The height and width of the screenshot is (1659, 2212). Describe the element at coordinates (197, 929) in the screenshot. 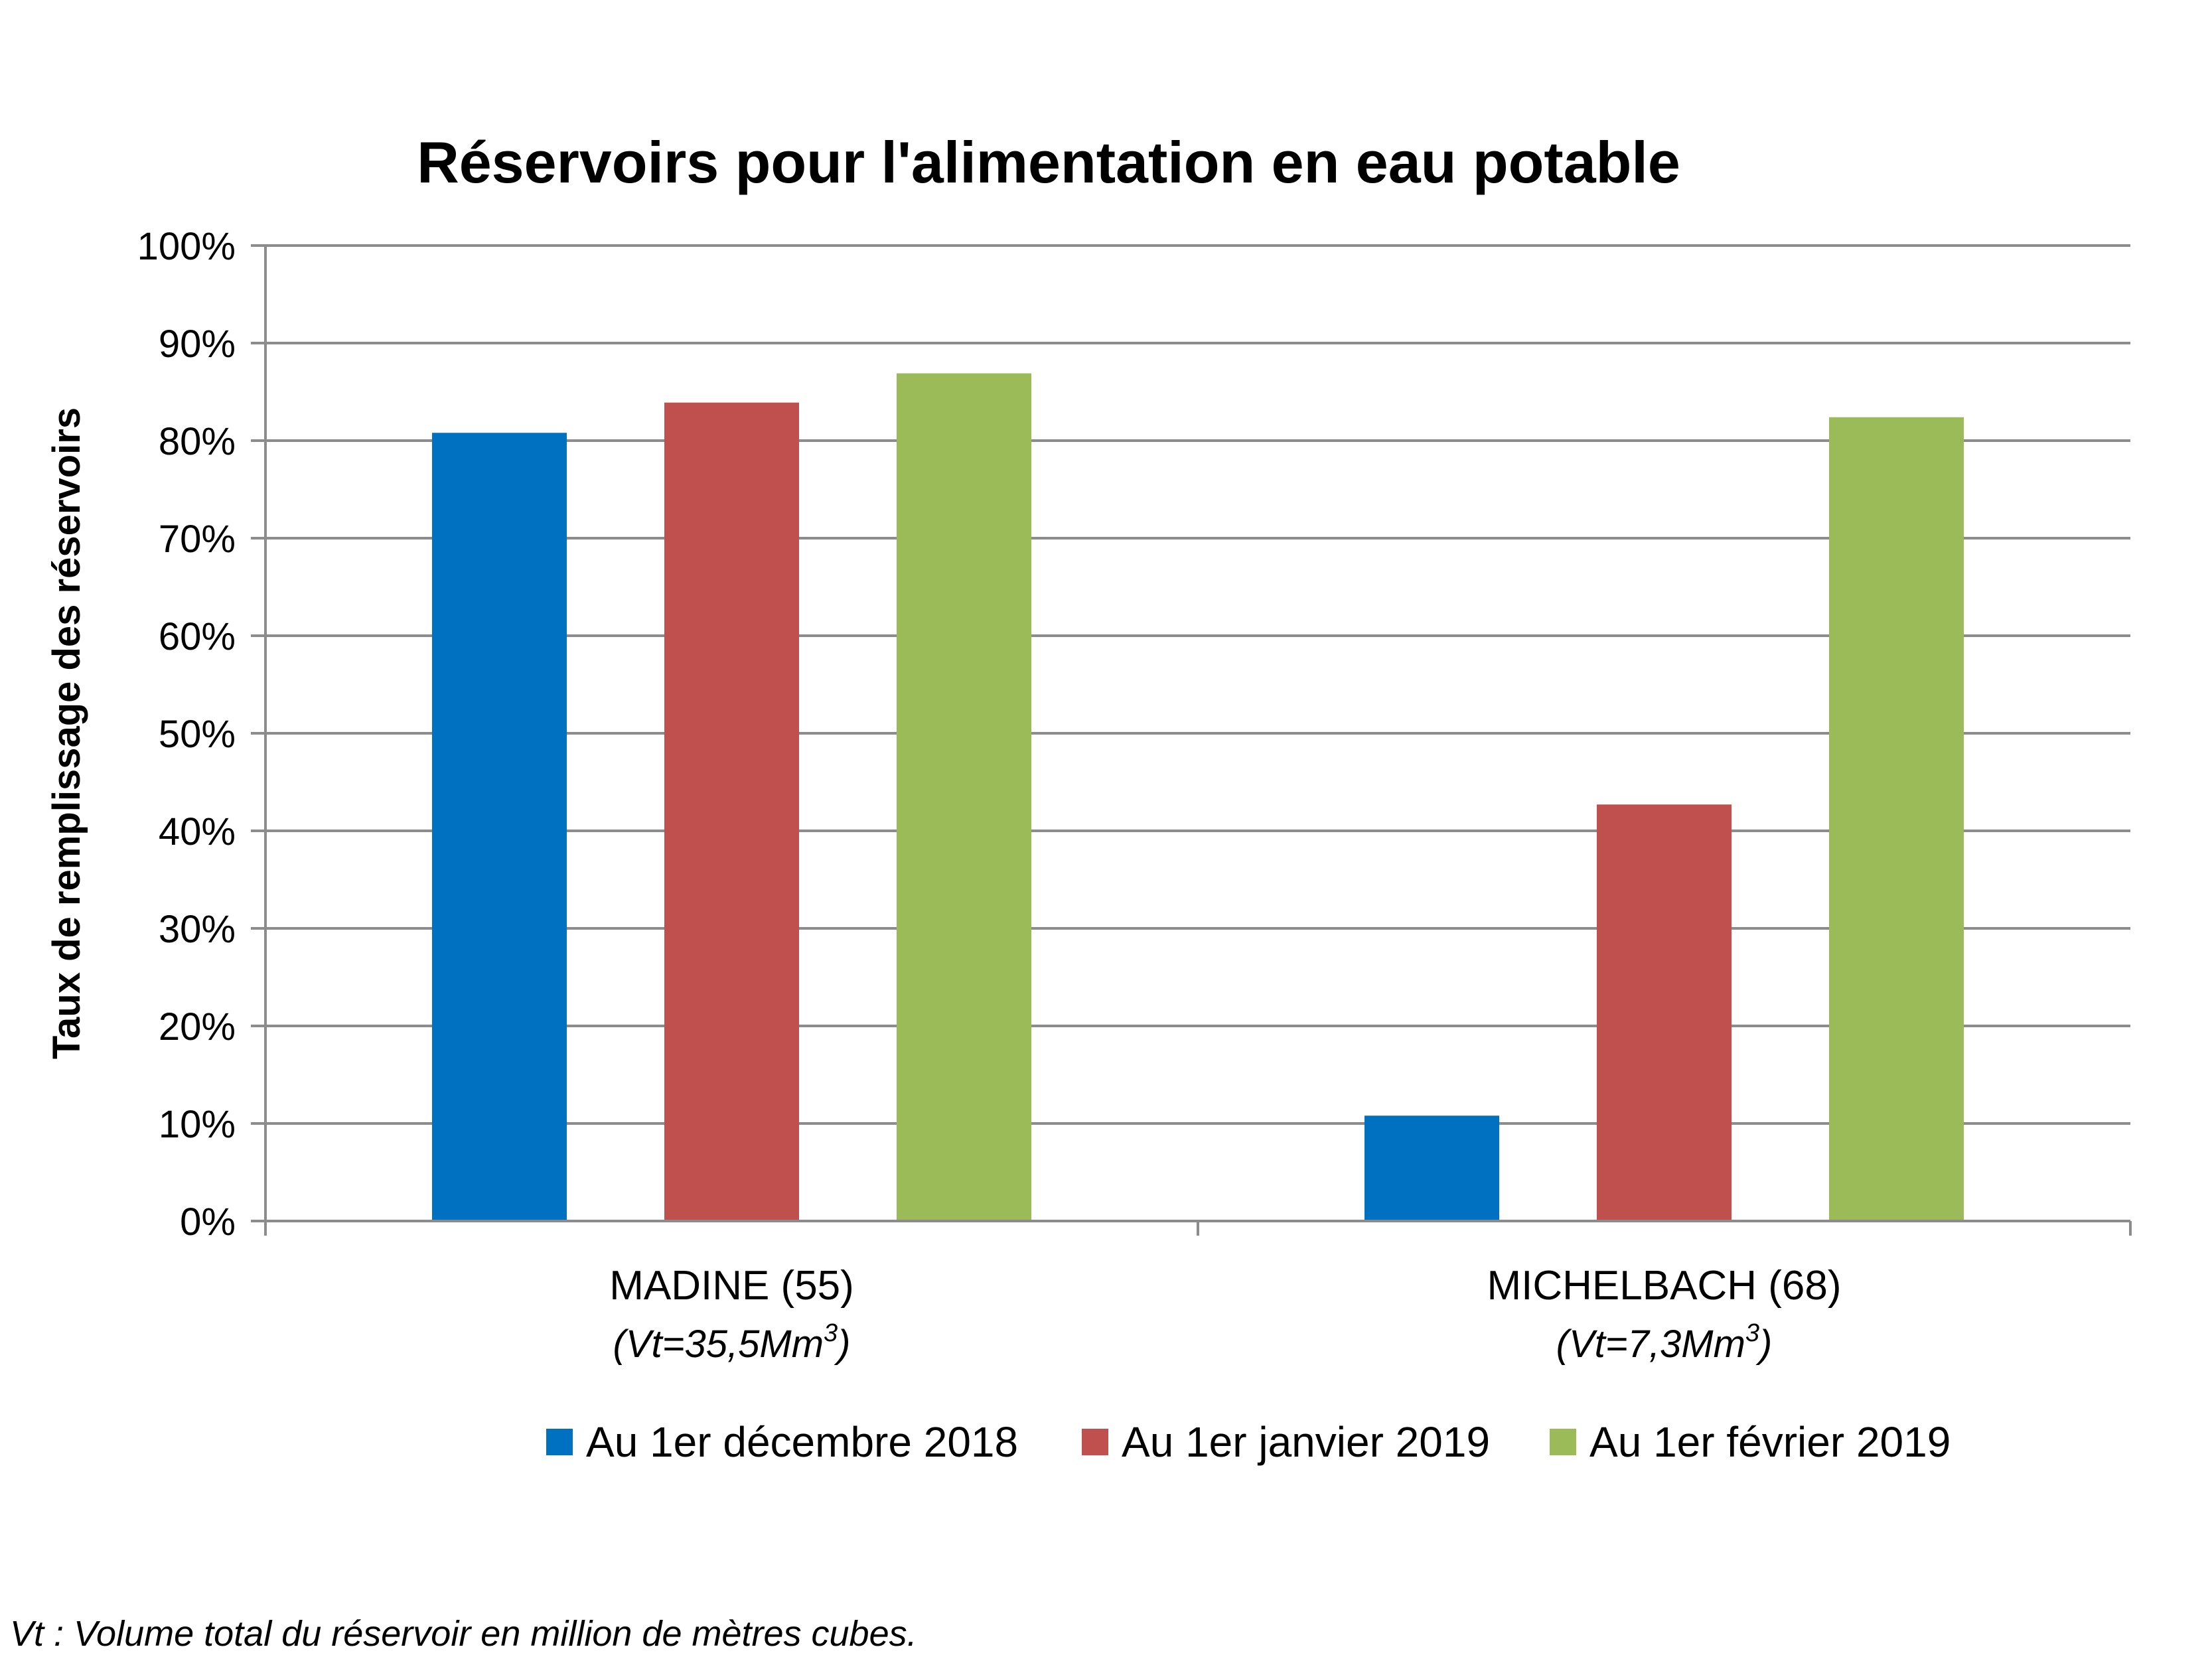

I see `y-tick-label: 30%` at that location.